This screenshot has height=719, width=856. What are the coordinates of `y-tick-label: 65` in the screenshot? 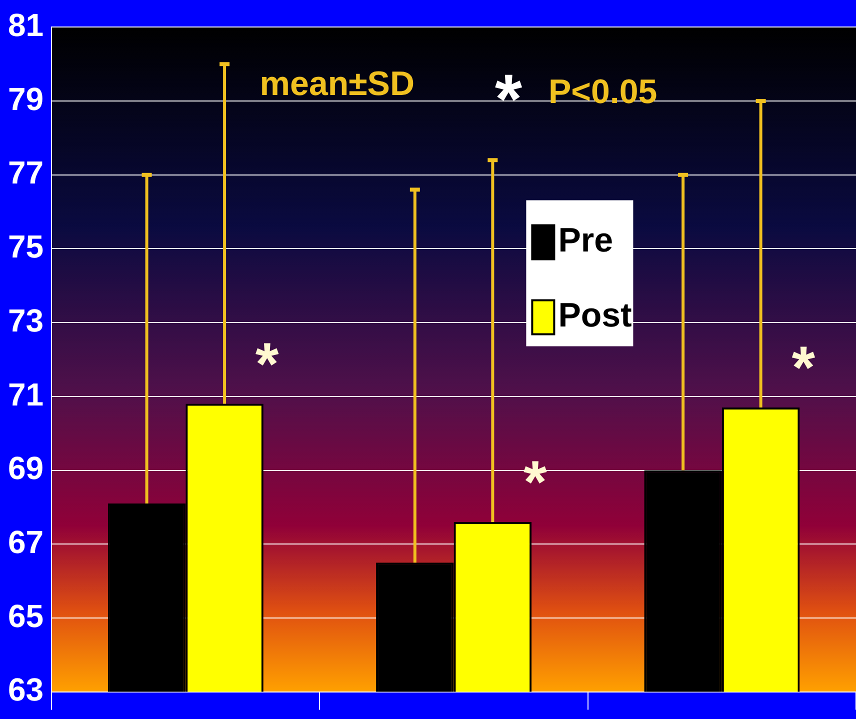 It's located at (26, 616).